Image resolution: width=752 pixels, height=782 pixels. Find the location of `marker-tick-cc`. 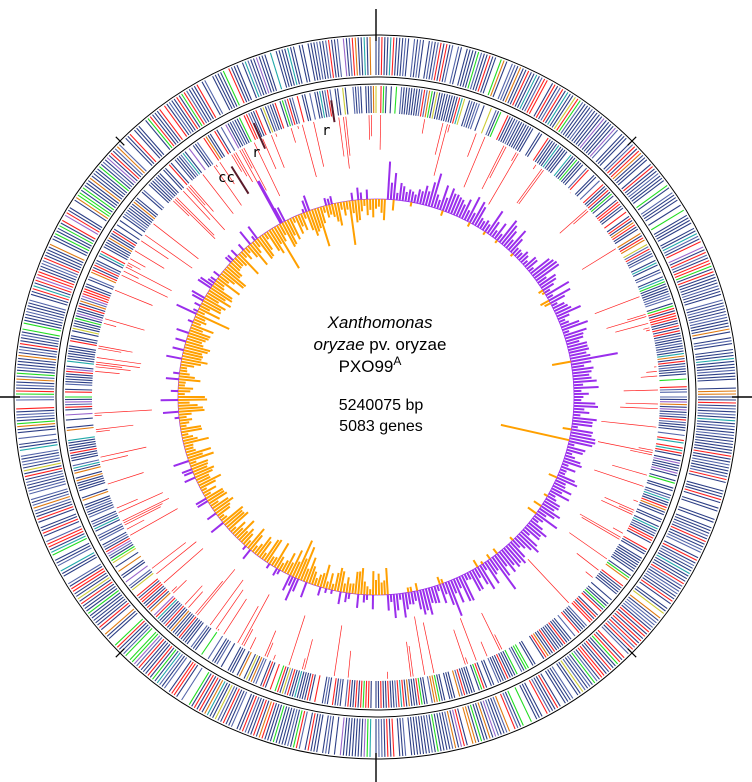

marker-tick-cc is located at coordinates (240, 180).